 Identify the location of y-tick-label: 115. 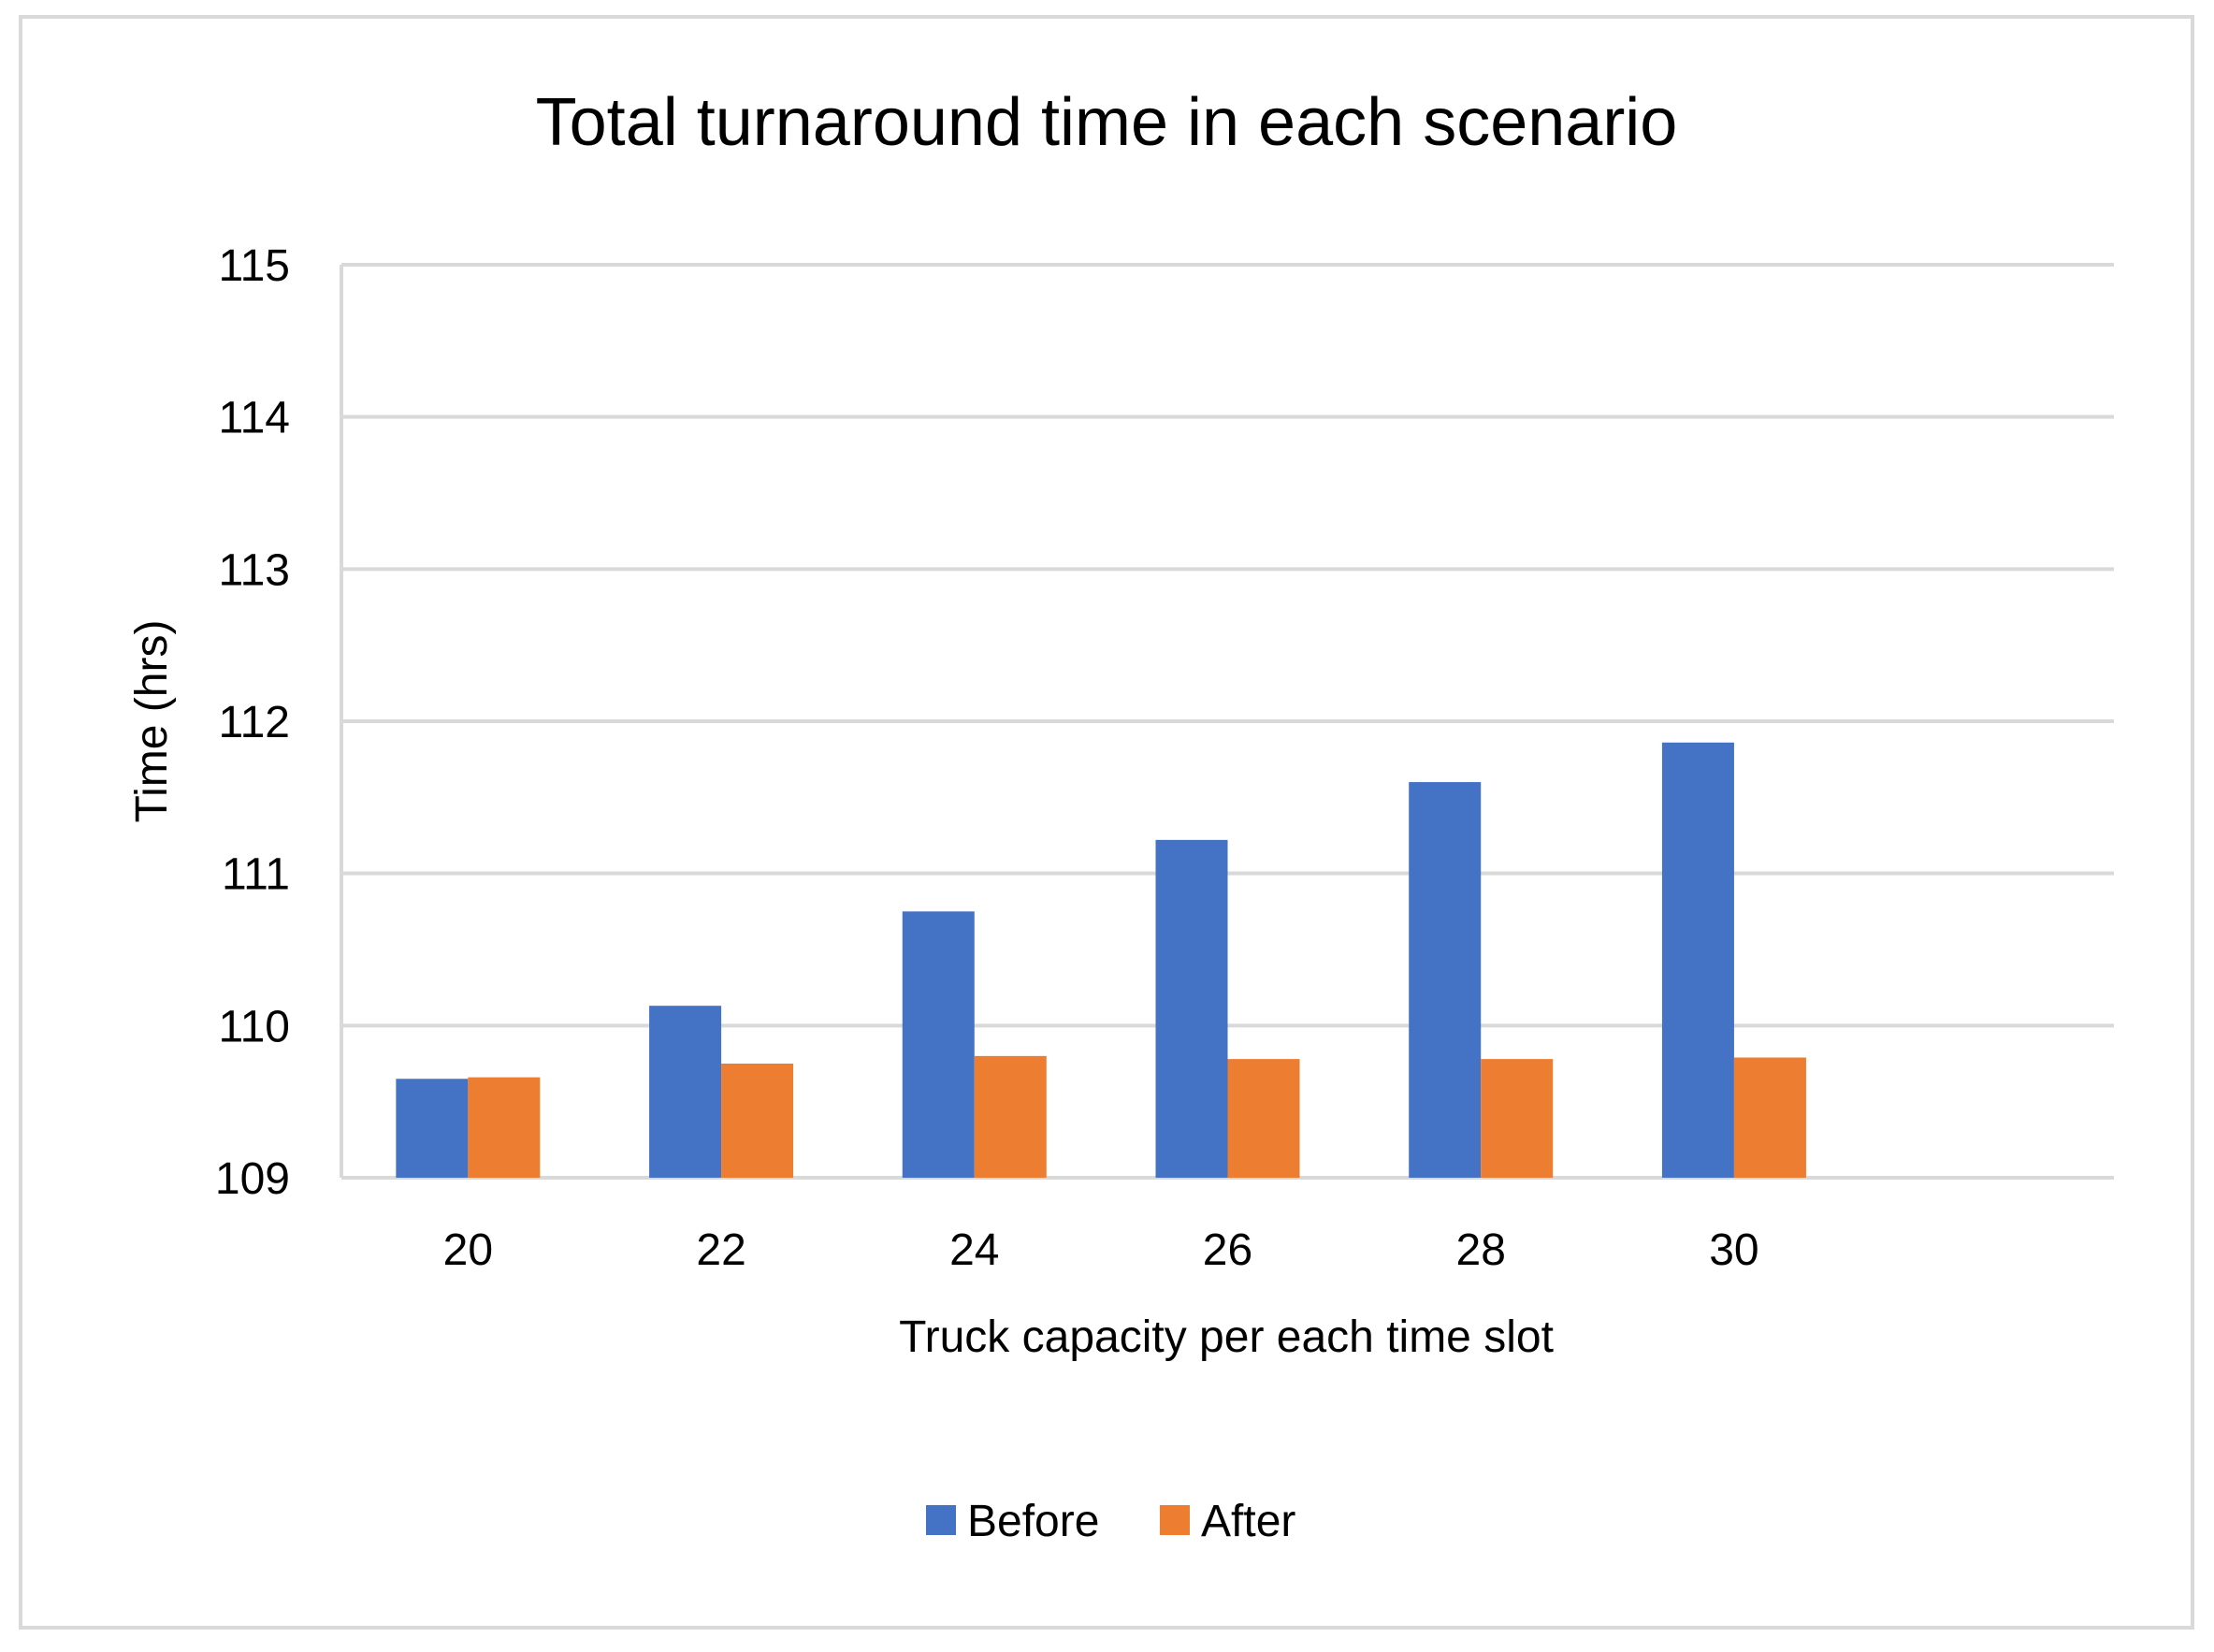
(254, 266).